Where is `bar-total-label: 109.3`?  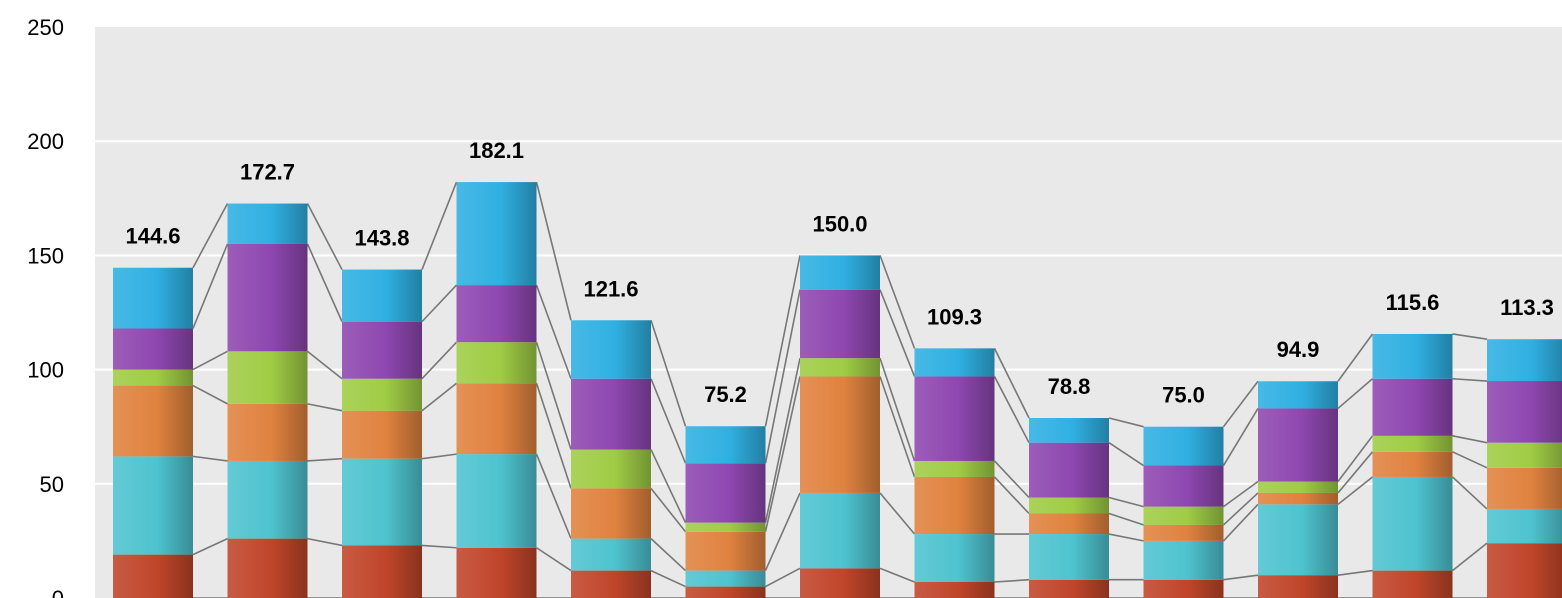 bar-total-label: 109.3 is located at coordinates (954, 316).